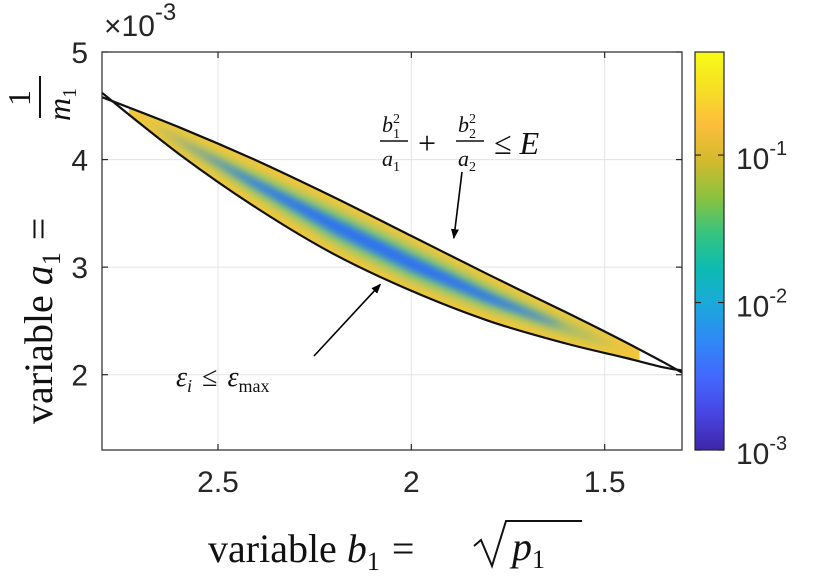  Describe the element at coordinates (403, 548) in the screenshot. I see `xlabel-rel: =` at that location.